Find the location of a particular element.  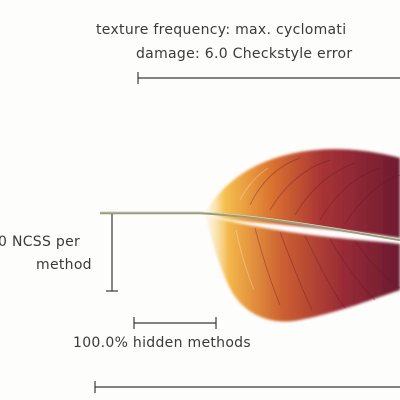

ncss-label-line-1: 0 NCSS per is located at coordinates (40, 242).